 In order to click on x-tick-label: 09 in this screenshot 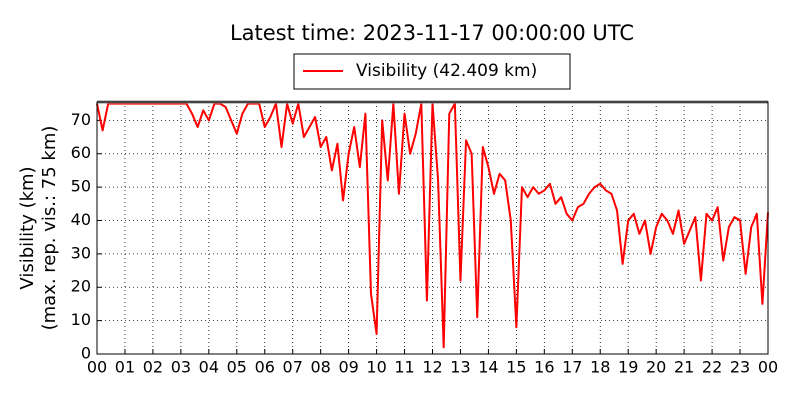, I will do `click(348, 367)`.